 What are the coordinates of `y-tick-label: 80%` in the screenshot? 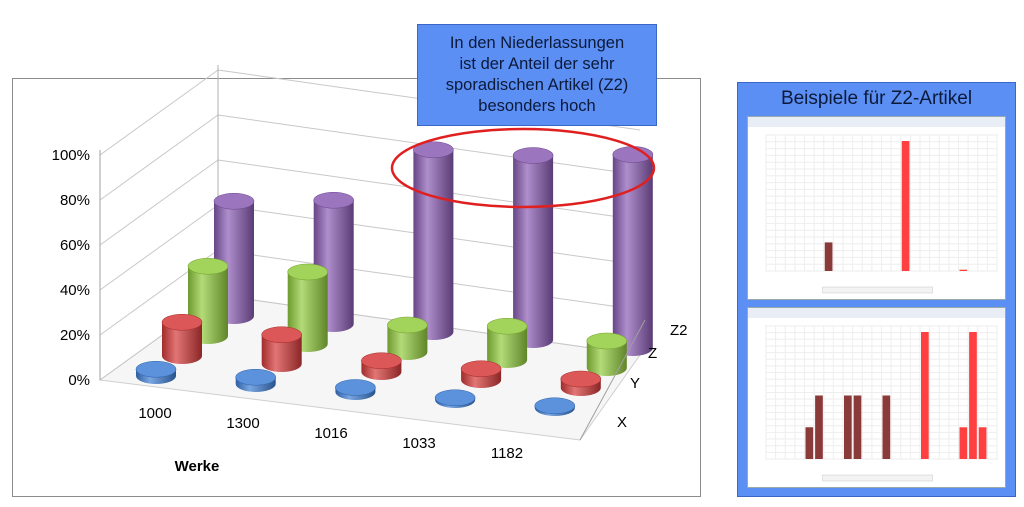 It's located at (75, 200).